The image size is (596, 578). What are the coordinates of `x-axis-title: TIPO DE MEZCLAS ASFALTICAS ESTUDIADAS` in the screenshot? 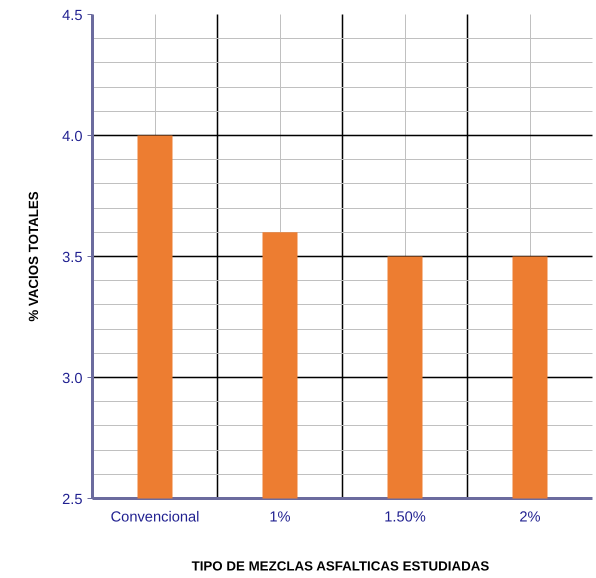 It's located at (341, 566).